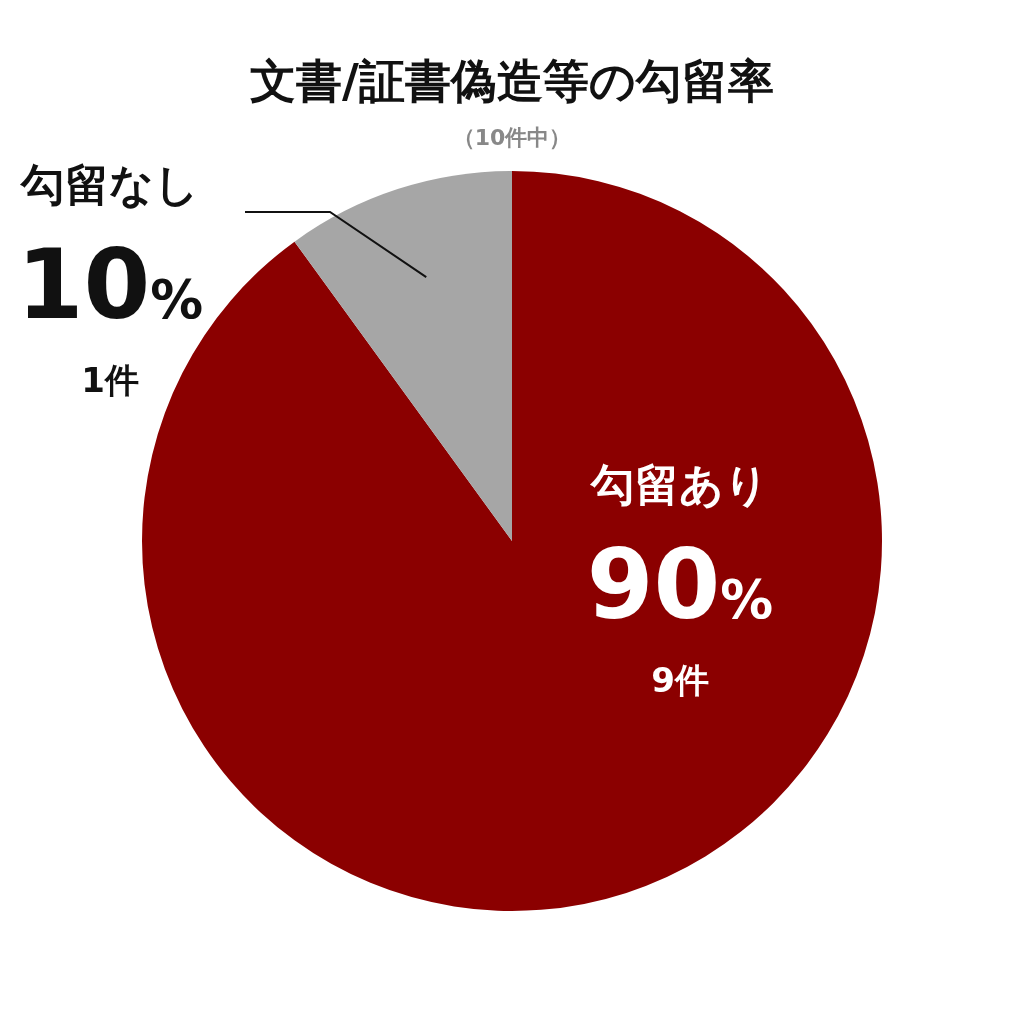  I want to click on annotation: 1件, so click(110, 380).